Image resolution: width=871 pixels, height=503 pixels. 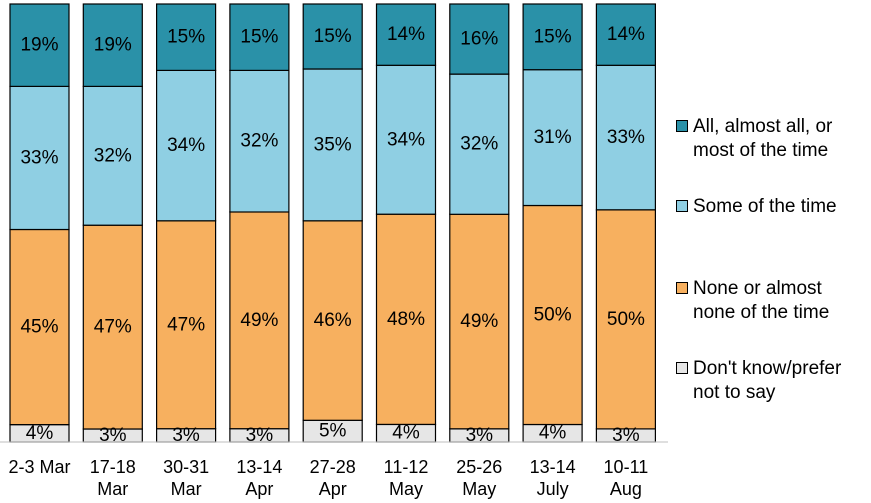 I want to click on data-label-some-4: 32%, so click(x=259, y=141).